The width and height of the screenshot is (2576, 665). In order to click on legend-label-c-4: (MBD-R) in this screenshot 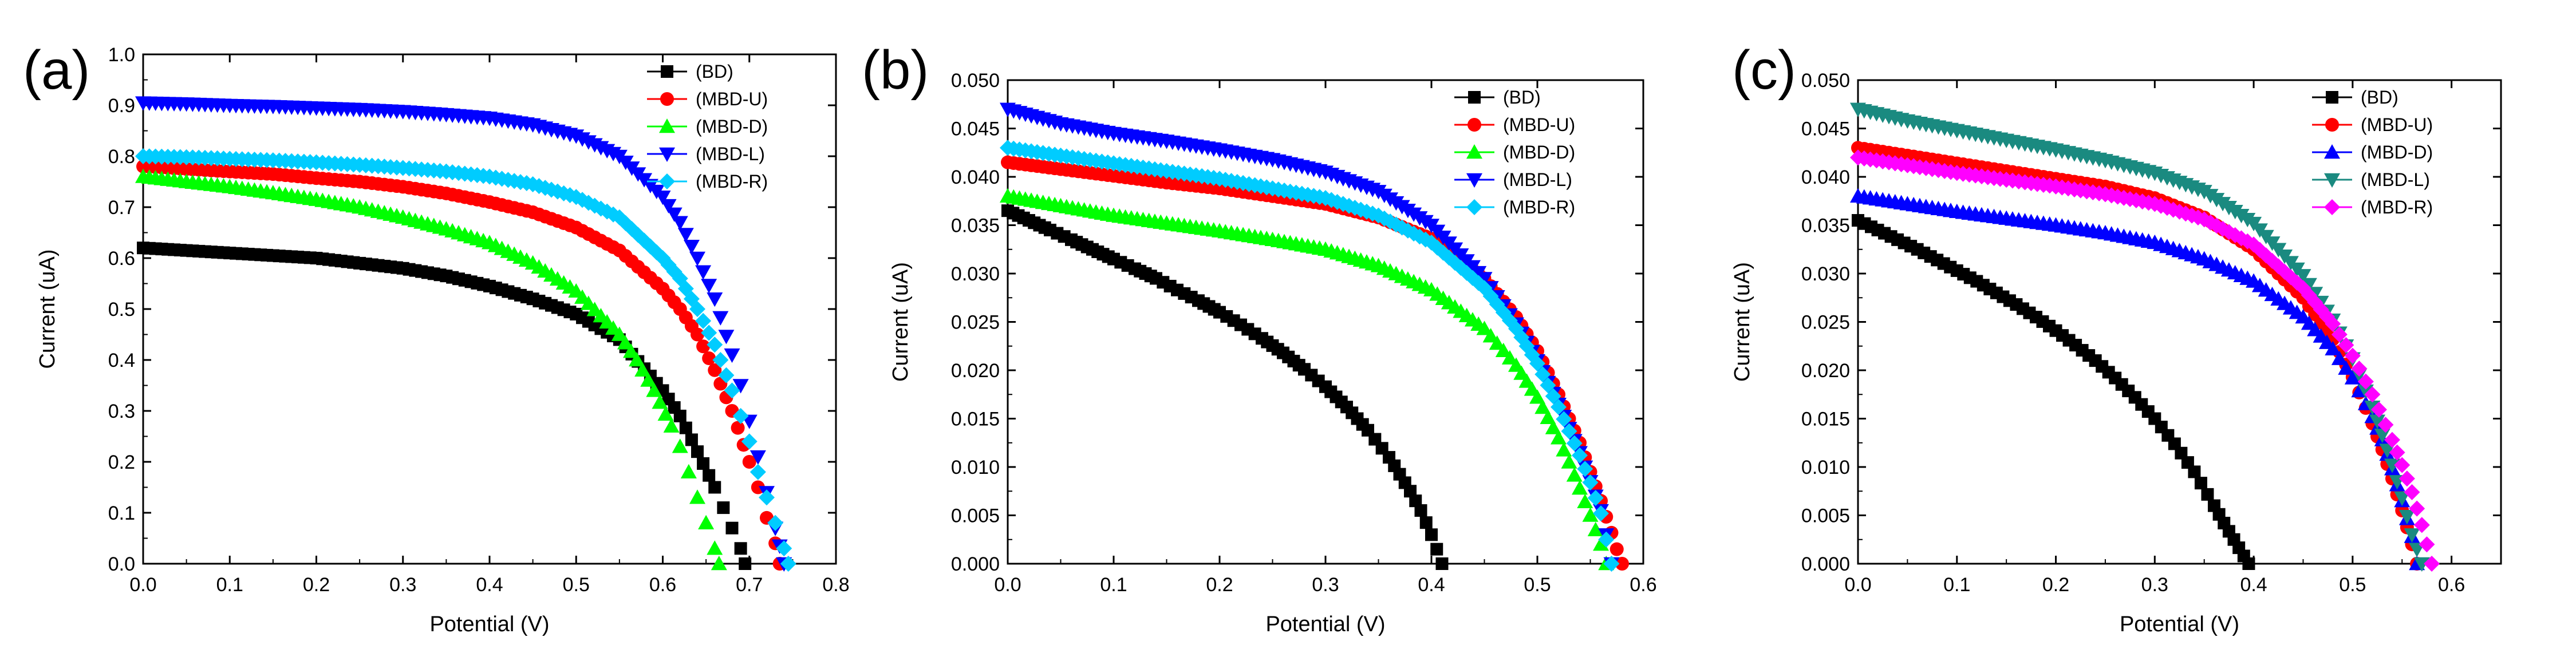, I will do `click(2397, 207)`.